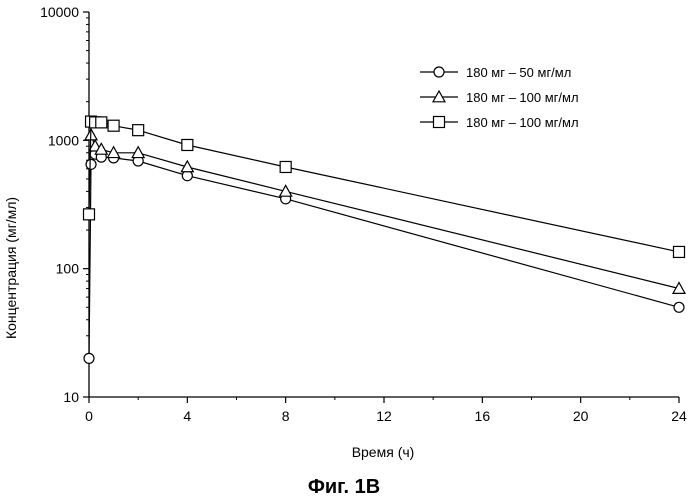 This screenshot has width=688, height=500. Describe the element at coordinates (439, 72) in the screenshot. I see `legend-marker-circle` at that location.